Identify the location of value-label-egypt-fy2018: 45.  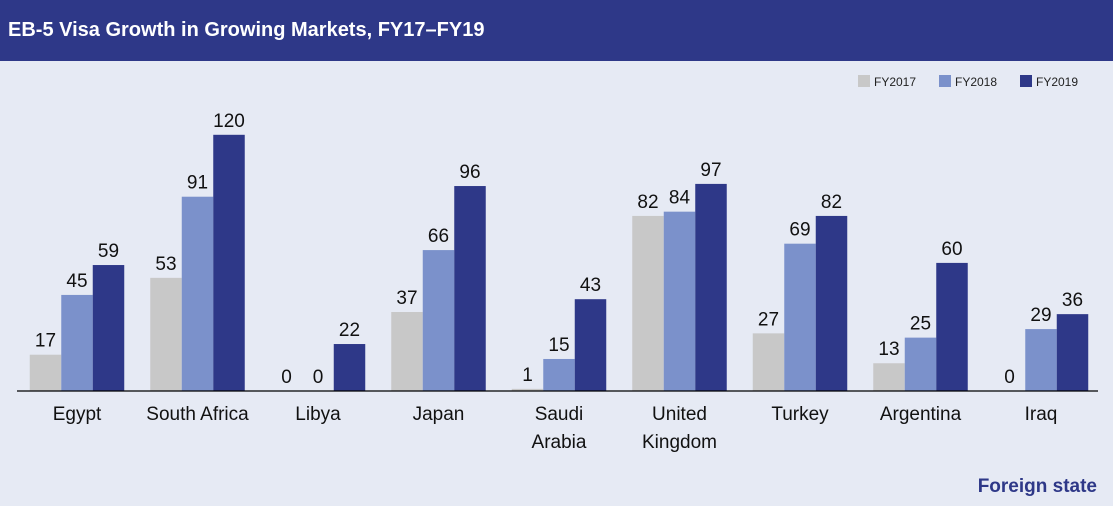
(76, 281).